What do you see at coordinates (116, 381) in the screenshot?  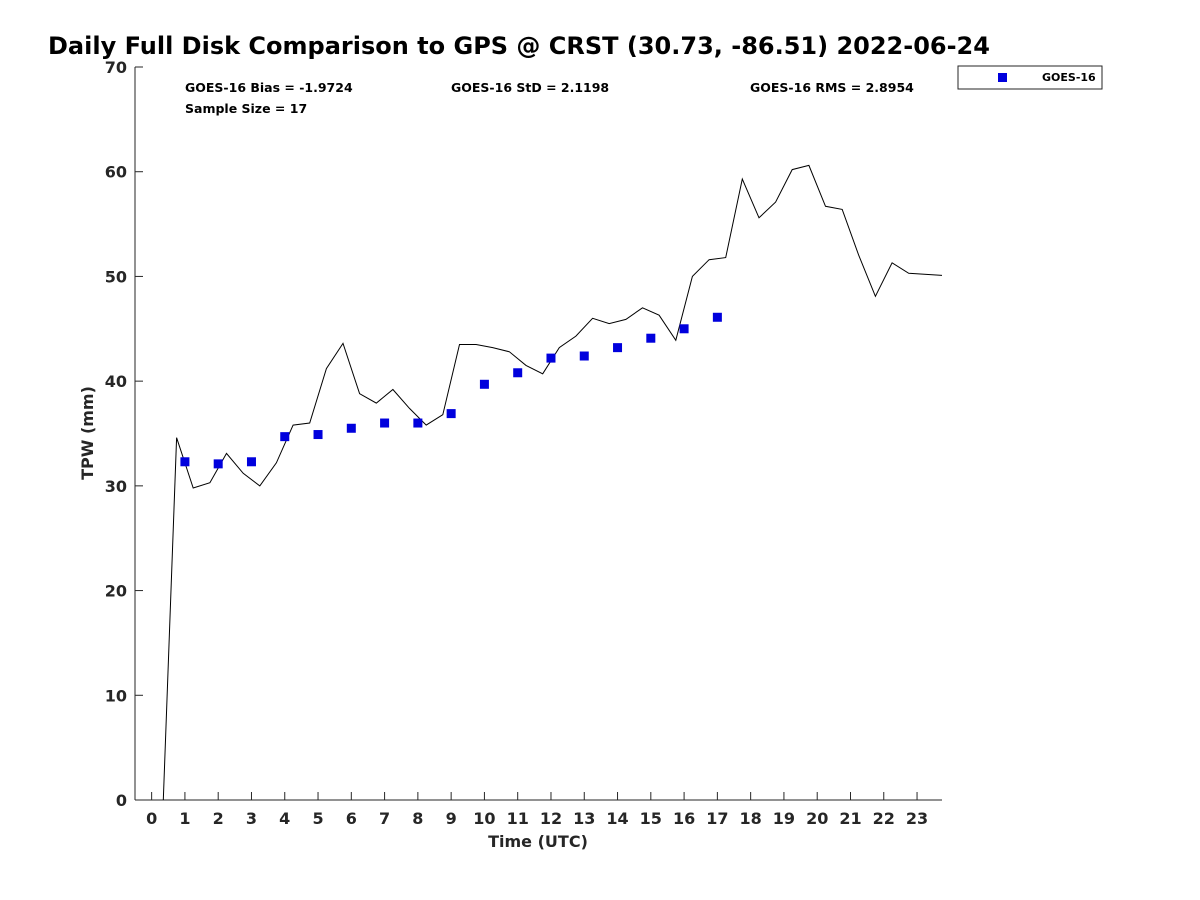 I see `y-tick-label: 40` at bounding box center [116, 381].